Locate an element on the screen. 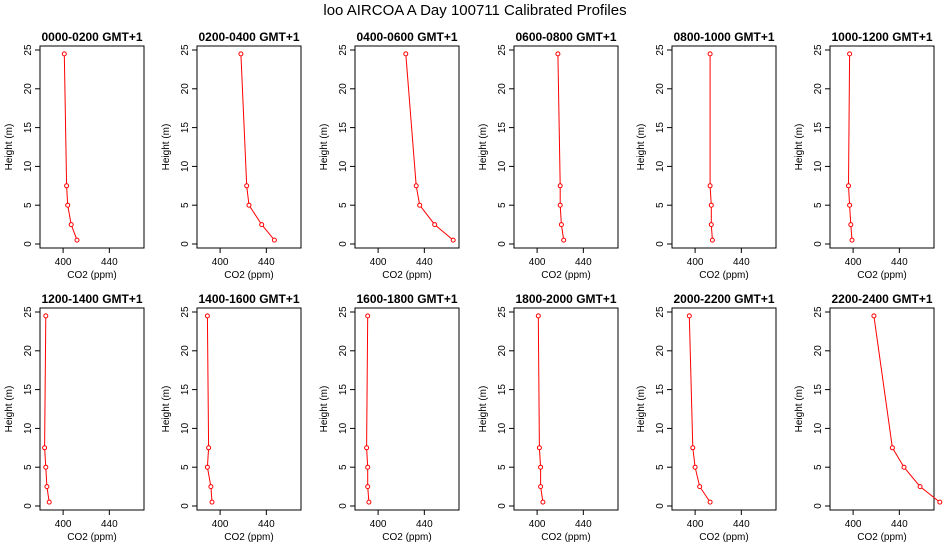 The width and height of the screenshot is (950, 550). panel-title: 0000-0200 GMT+1 is located at coordinates (91, 37).